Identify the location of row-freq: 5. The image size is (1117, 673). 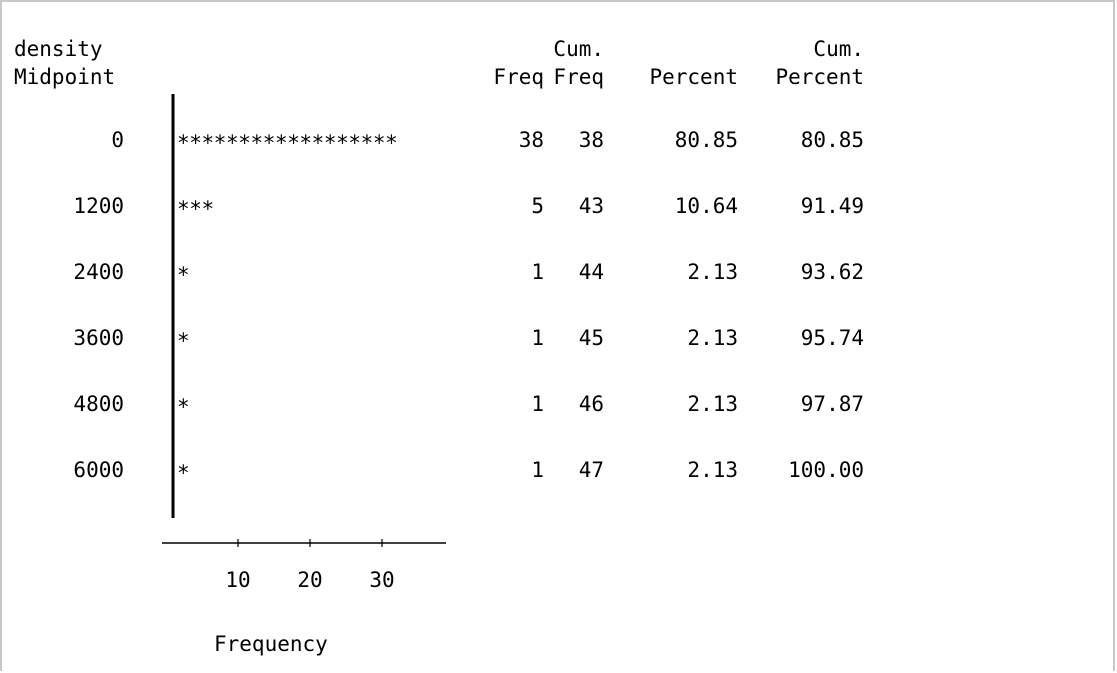
(537, 206).